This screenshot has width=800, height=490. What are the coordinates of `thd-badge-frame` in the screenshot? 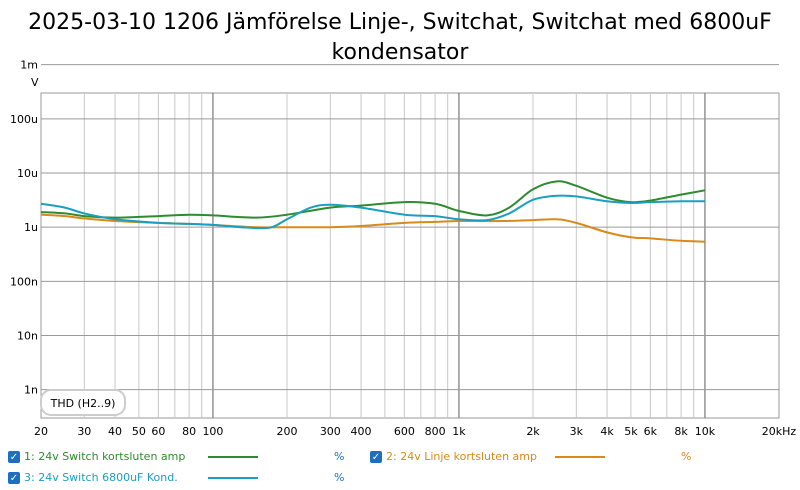 It's located at (83, 402).